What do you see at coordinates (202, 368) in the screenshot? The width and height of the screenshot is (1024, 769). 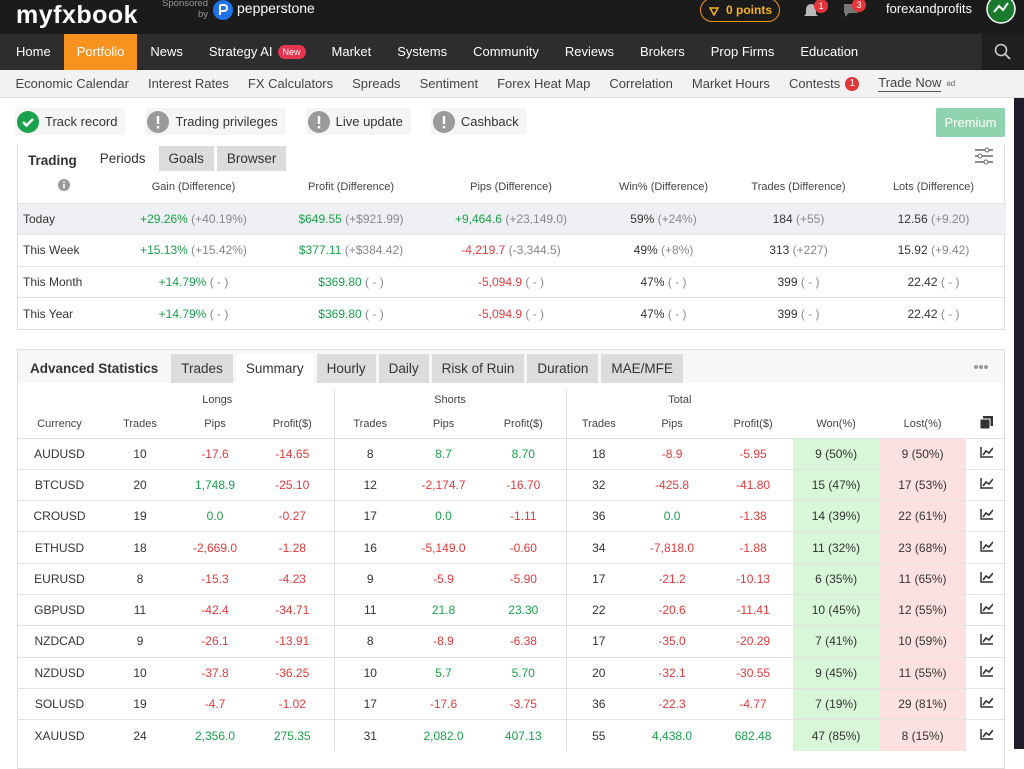 I see `tab: Trades` at bounding box center [202, 368].